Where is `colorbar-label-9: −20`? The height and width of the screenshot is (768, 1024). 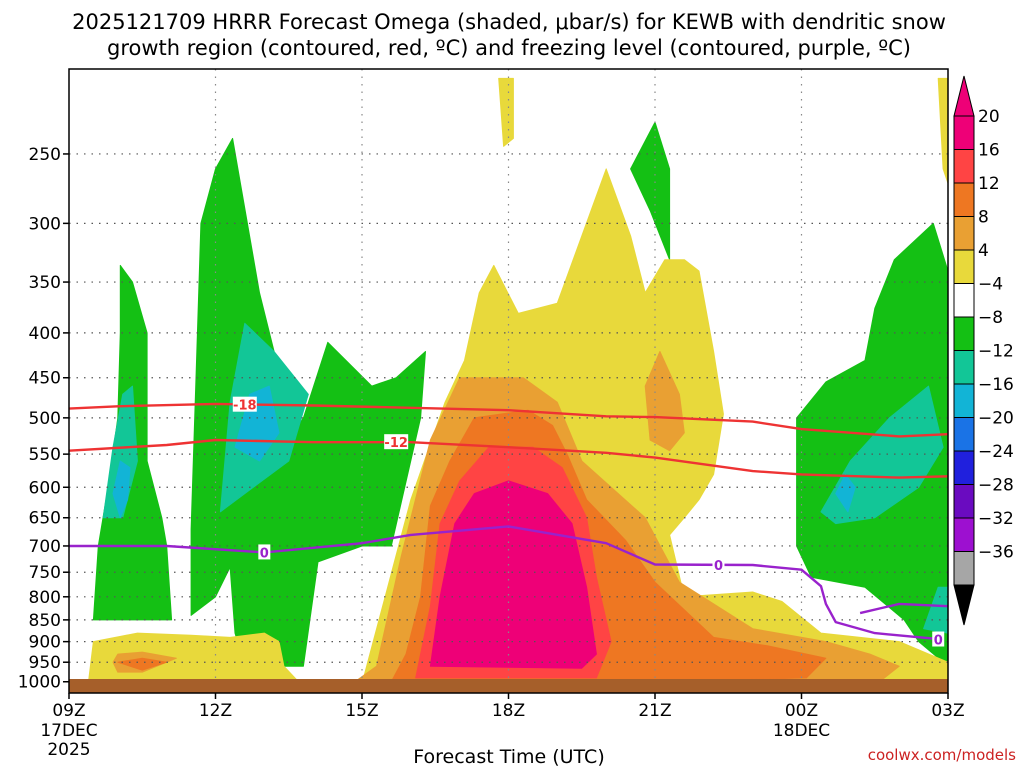
colorbar-label-9: −20 is located at coordinates (996, 419).